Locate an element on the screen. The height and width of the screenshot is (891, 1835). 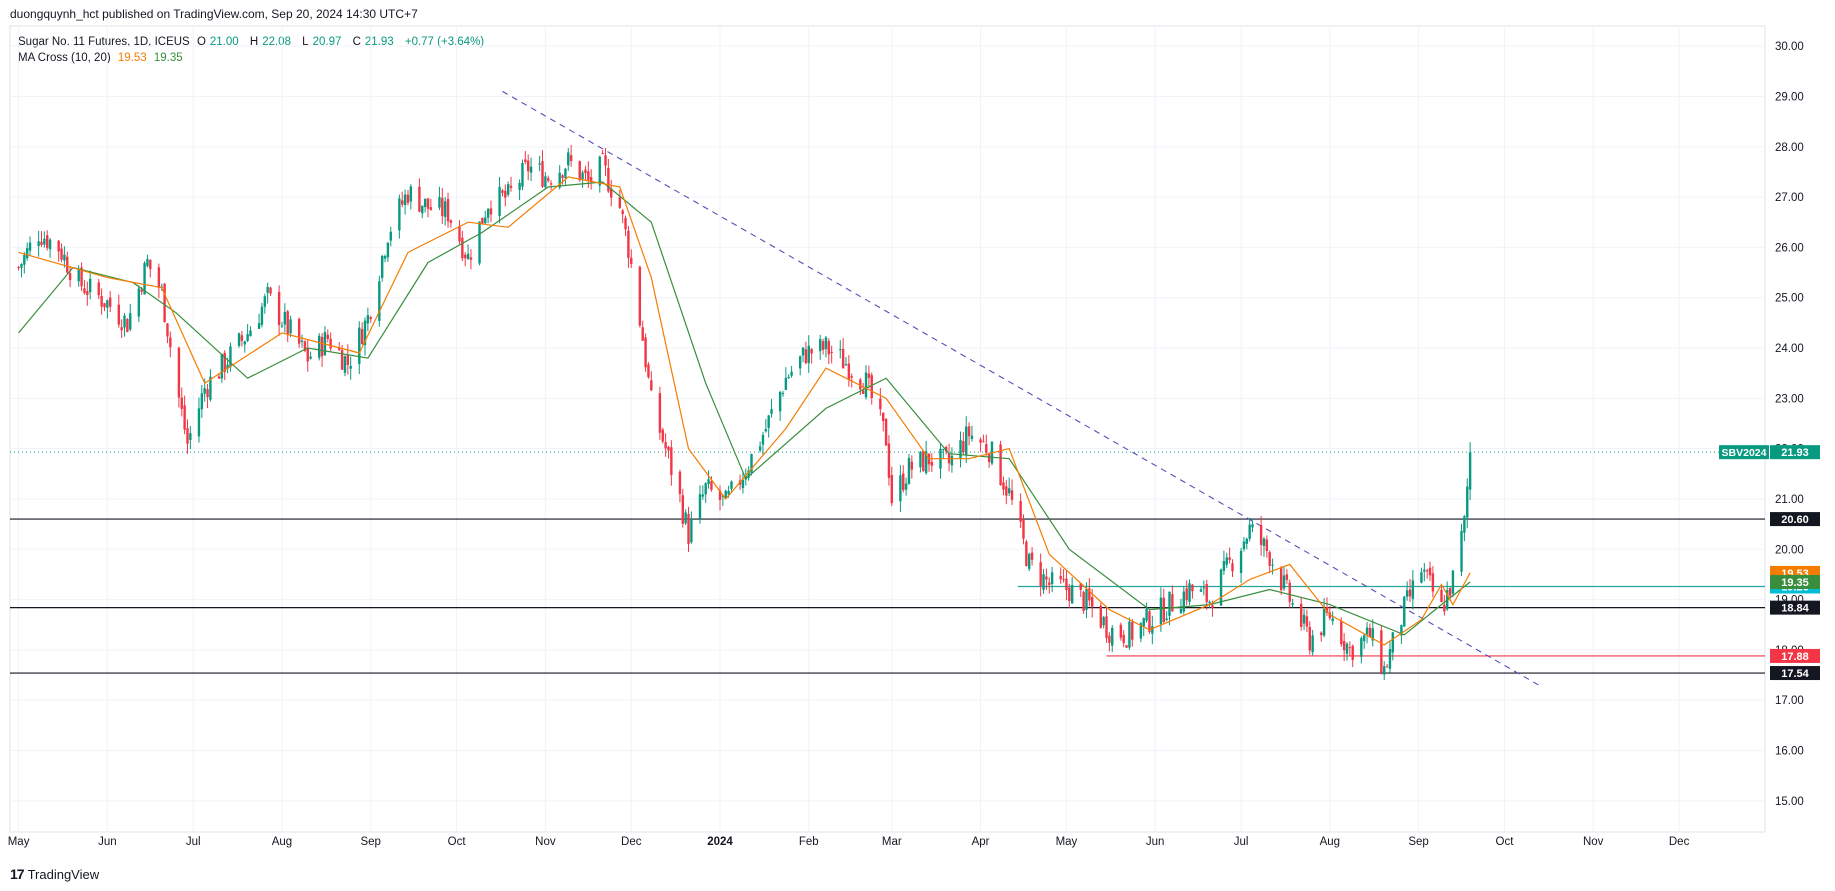
level-price-badge-bg is located at coordinates (1795, 673).